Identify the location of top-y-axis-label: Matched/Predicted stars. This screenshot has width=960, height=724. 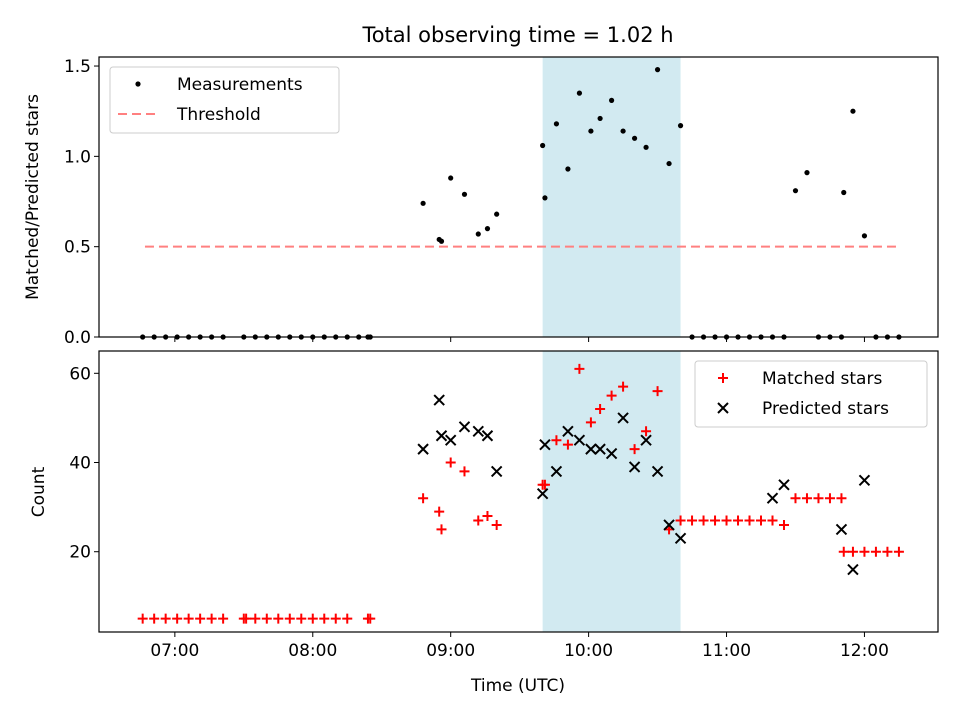
(33, 197).